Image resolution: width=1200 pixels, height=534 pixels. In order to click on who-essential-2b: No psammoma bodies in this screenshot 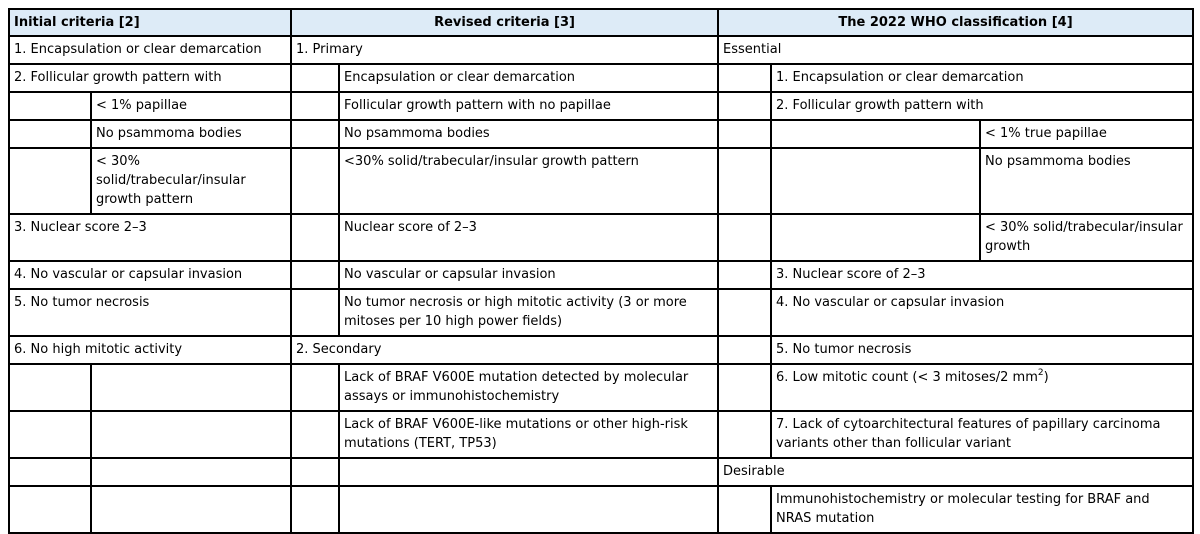, I will do `click(1087, 181)`.